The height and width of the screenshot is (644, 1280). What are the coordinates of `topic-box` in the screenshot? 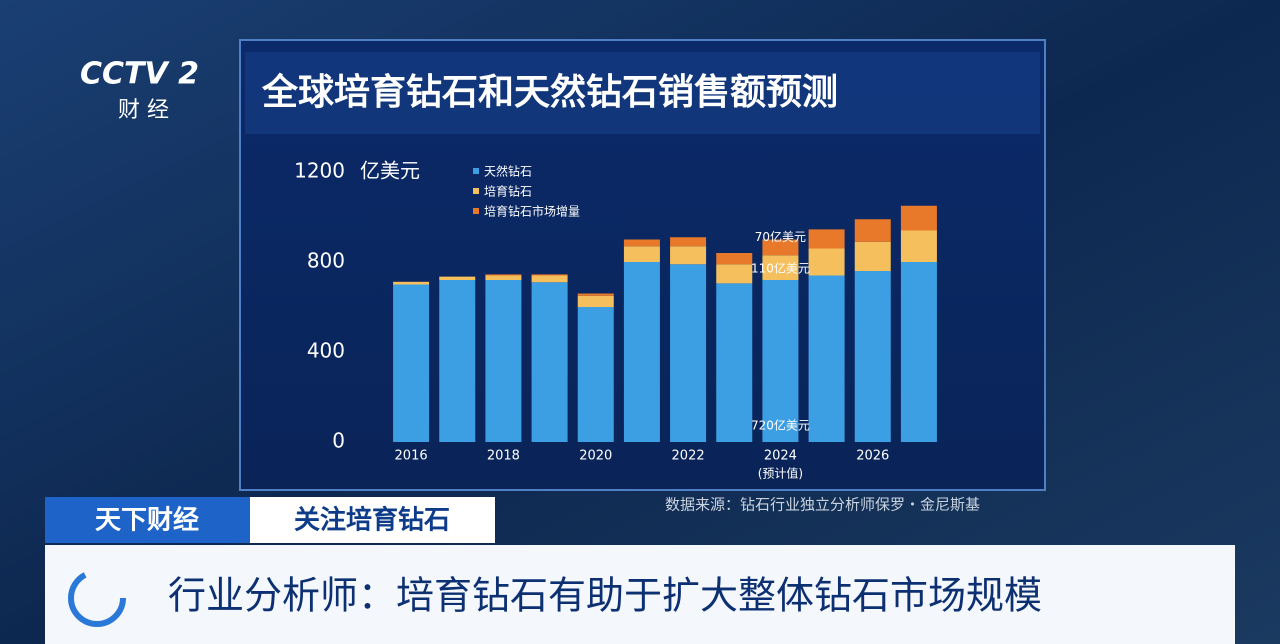 It's located at (372, 520).